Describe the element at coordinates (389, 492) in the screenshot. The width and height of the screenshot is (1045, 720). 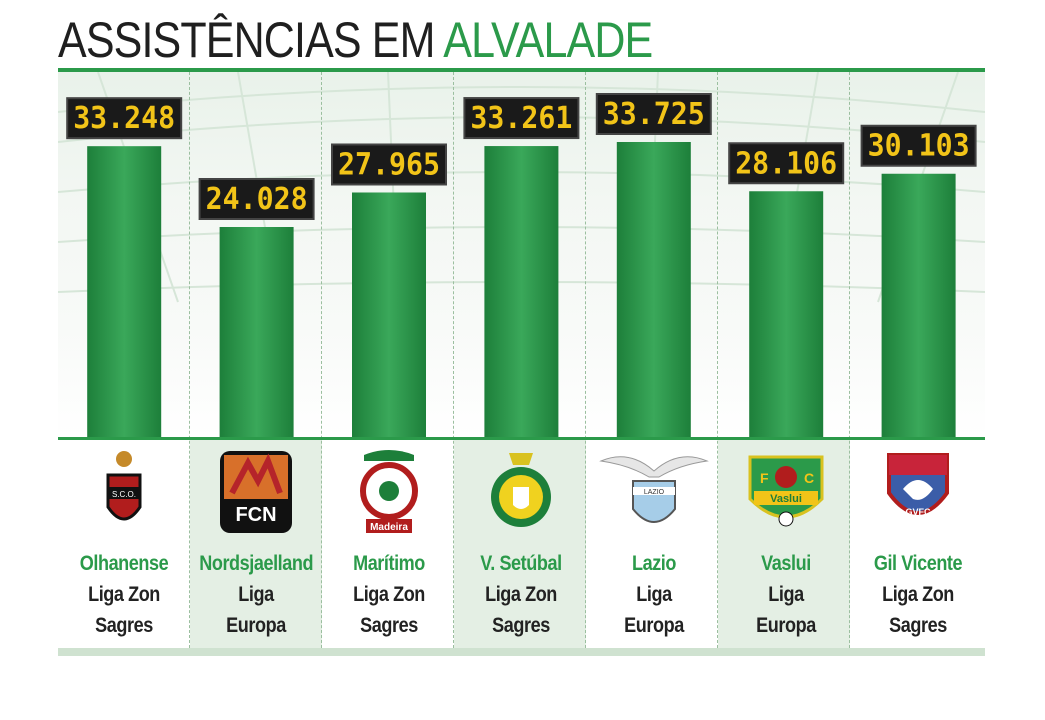
I see `maritimo-crest-icon: Madeira` at that location.